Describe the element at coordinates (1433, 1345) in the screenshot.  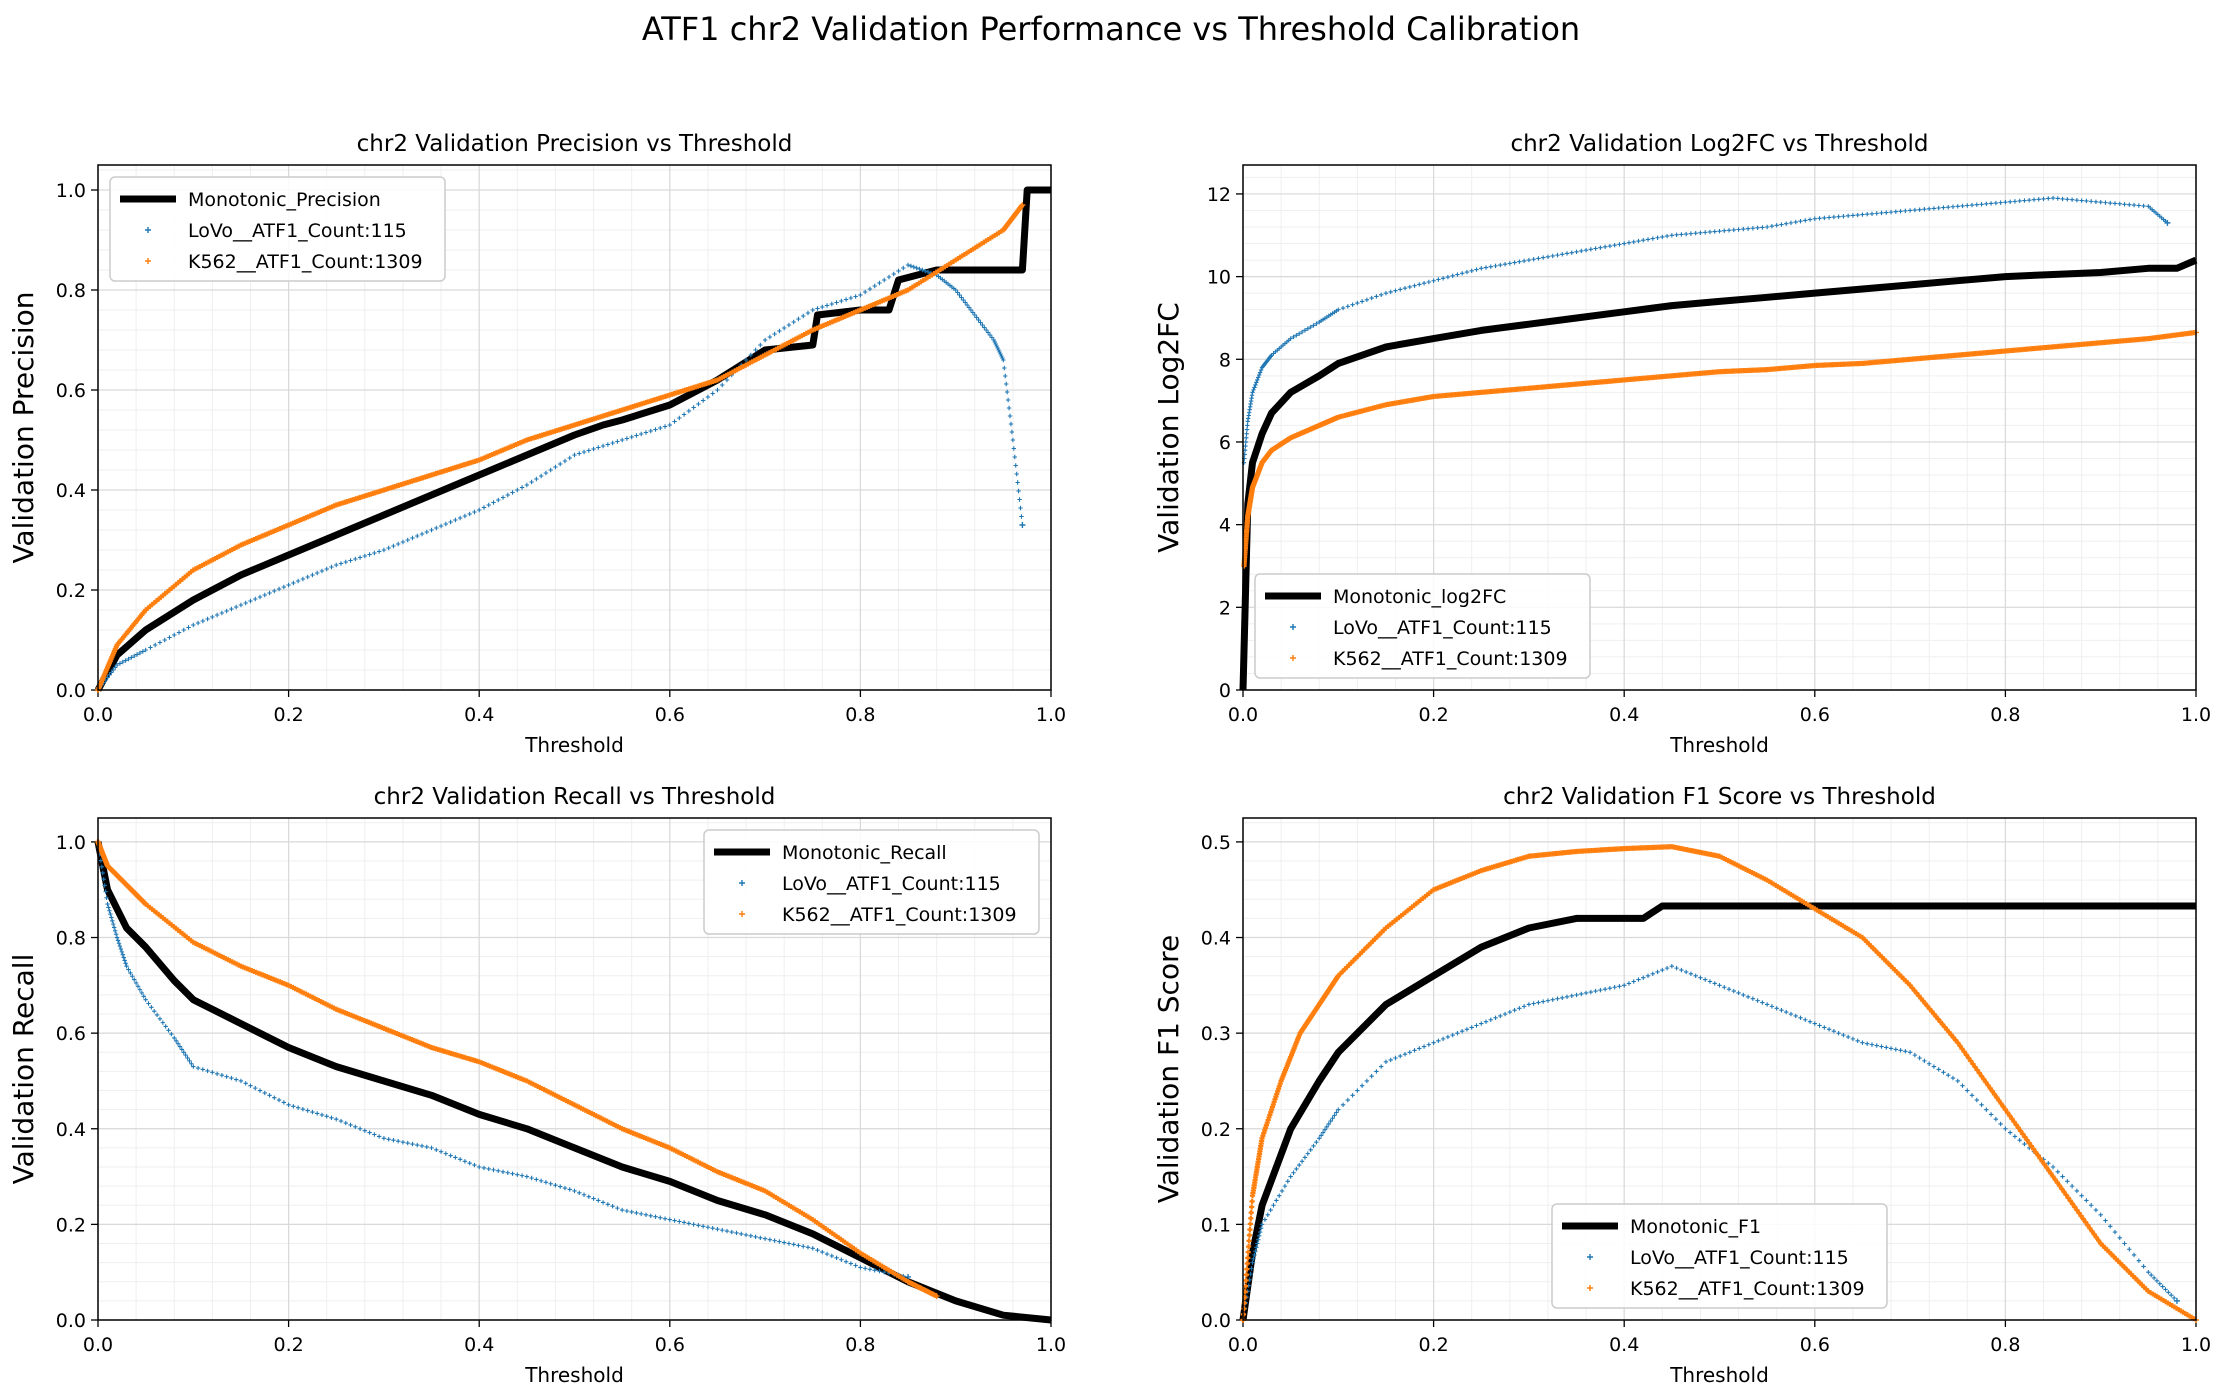
I see `x-tick-label: 0.2` at that location.